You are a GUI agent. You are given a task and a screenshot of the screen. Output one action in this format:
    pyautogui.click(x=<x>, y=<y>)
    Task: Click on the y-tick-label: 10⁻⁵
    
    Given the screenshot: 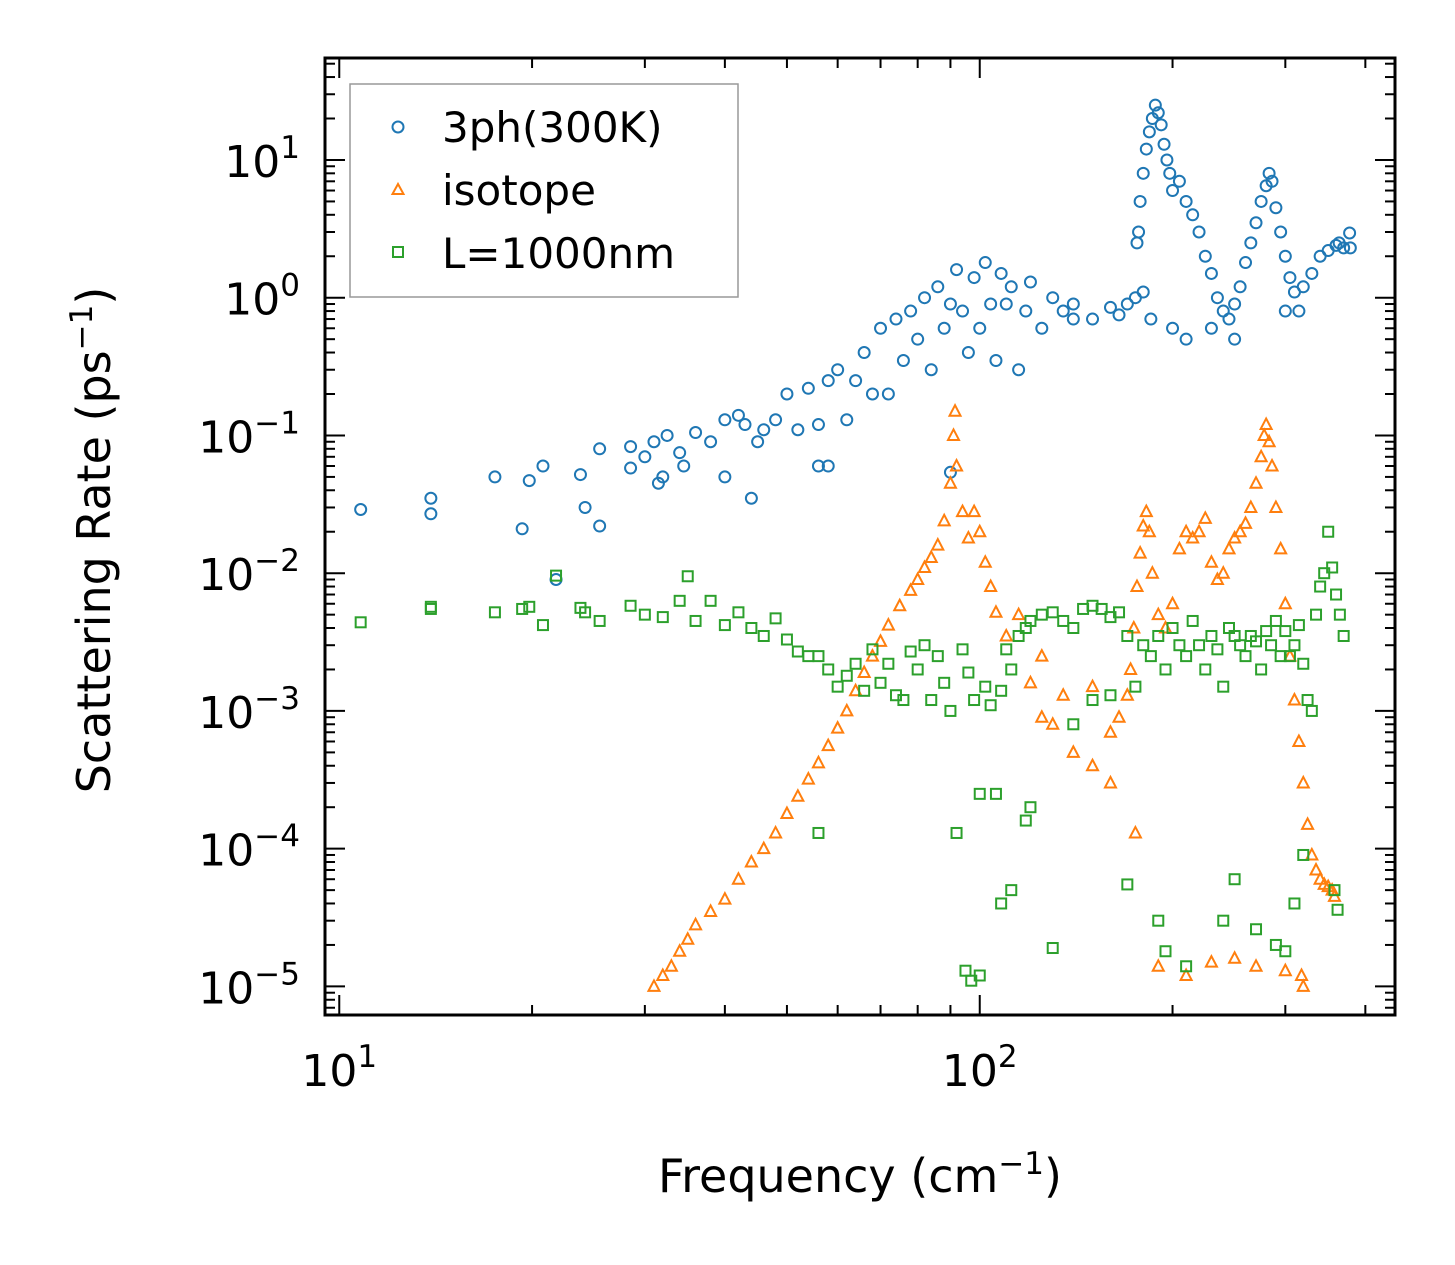 What is the action you would take?
    pyautogui.click(x=249, y=985)
    